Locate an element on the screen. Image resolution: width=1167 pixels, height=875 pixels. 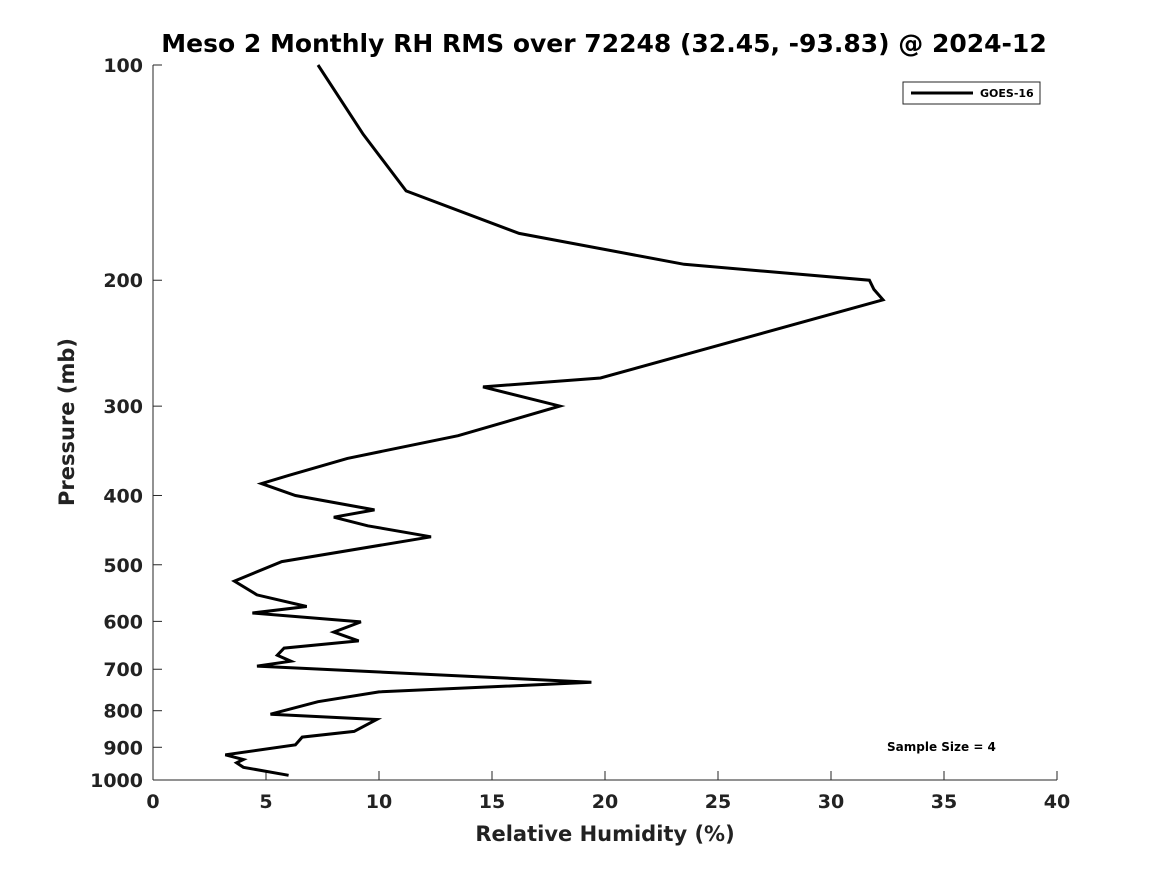
y-tick-label: 1000 is located at coordinates (116, 781).